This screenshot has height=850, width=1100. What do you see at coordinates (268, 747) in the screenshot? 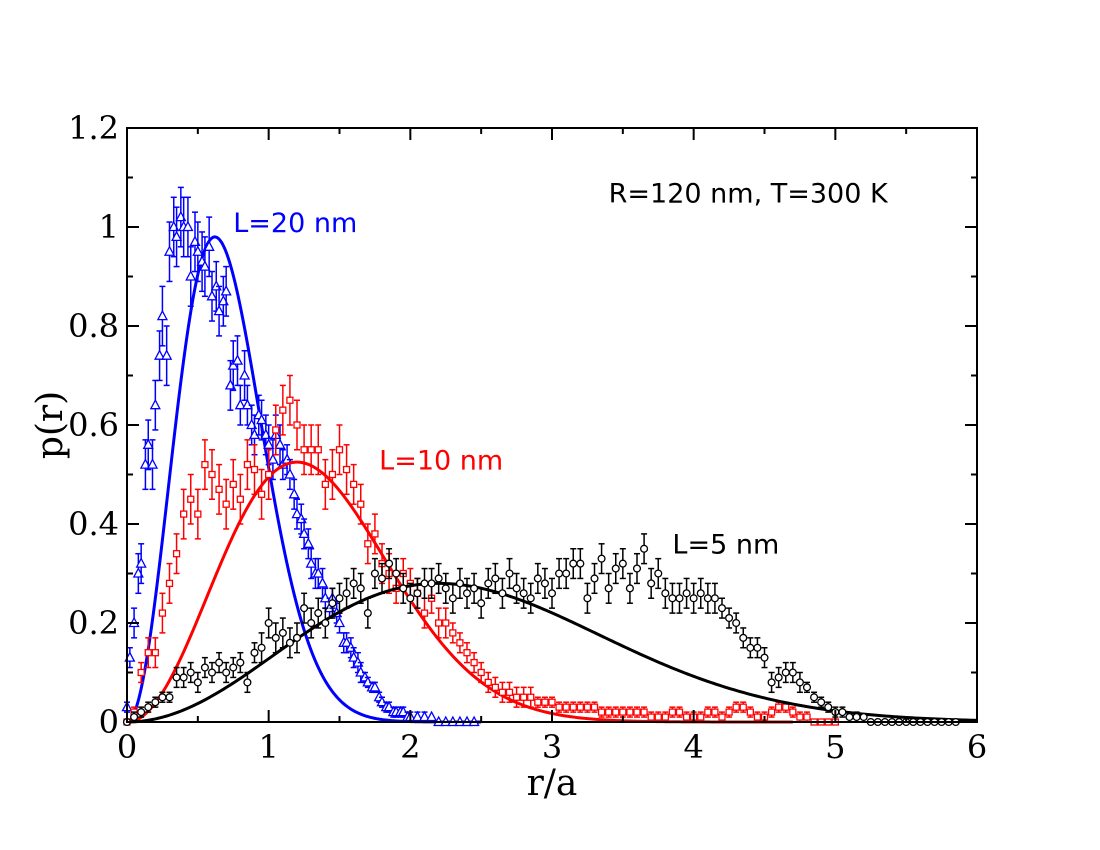
I see `x-tick-label: 1` at bounding box center [268, 747].